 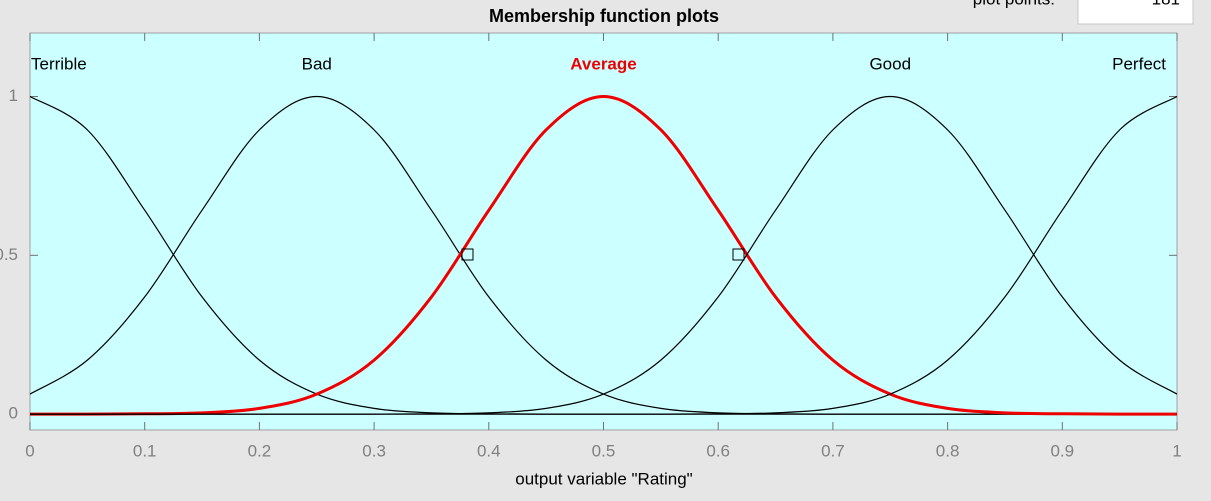 I want to click on plot-points-label: plot points:, so click(x=1014, y=4).